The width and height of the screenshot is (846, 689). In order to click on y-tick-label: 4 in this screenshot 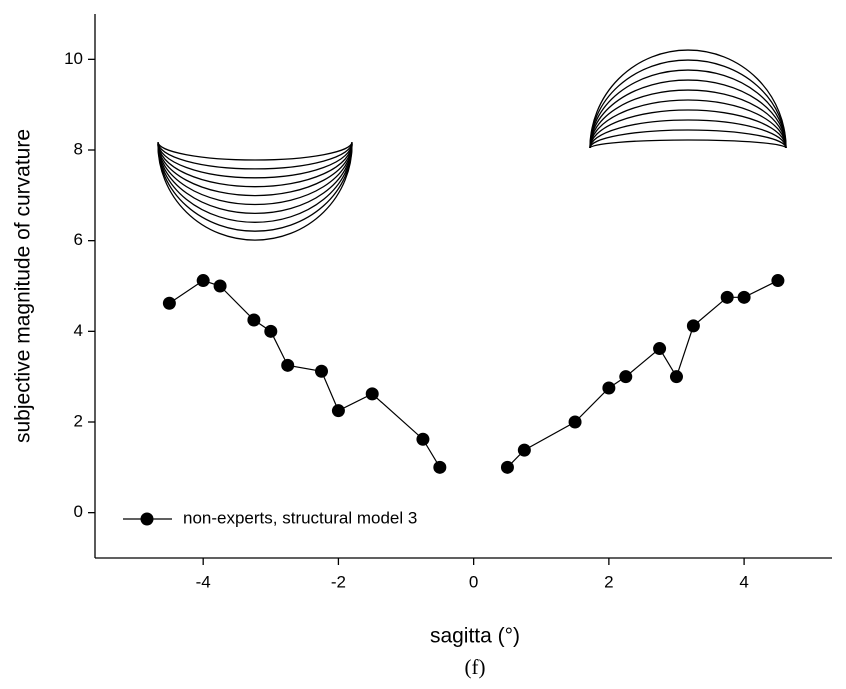, I will do `click(78, 330)`.